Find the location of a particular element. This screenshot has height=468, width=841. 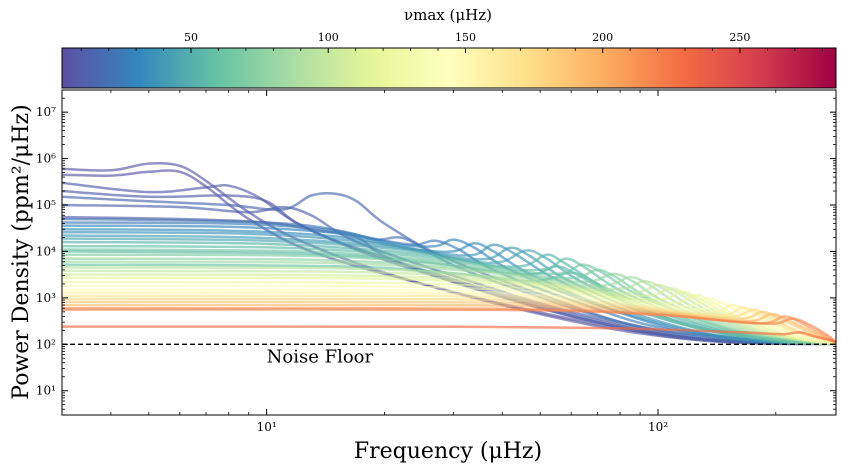

colorbar is located at coordinates (449, 68).